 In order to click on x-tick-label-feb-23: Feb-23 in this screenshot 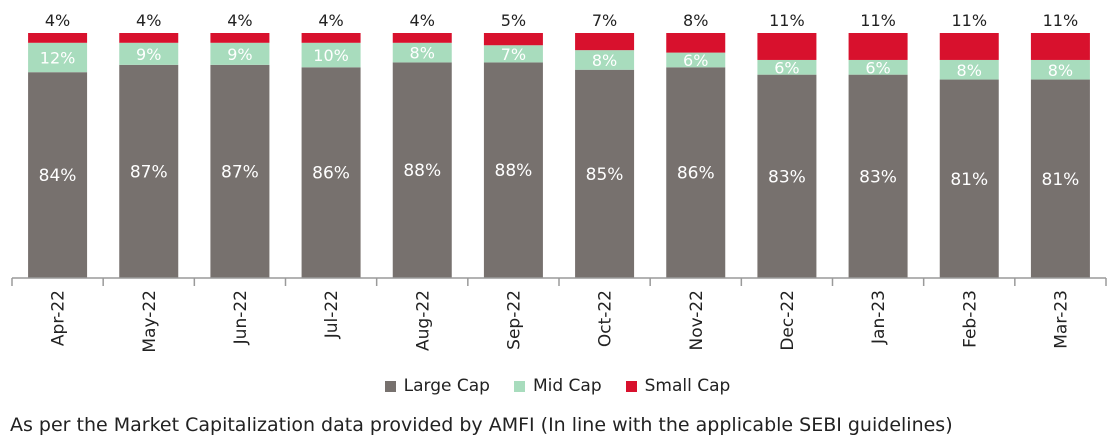, I will do `click(970, 319)`.